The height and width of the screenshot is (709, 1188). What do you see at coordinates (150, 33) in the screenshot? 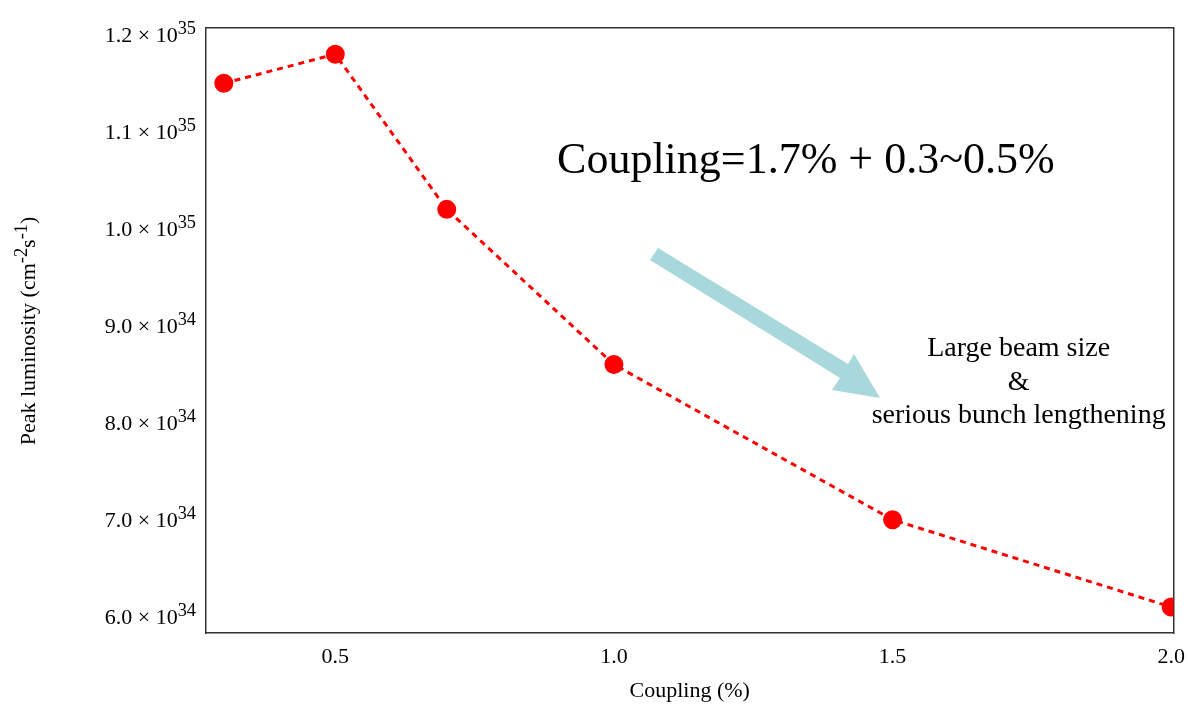
I see `y-tick-label: 1.2 × 10$^{35}$` at bounding box center [150, 33].